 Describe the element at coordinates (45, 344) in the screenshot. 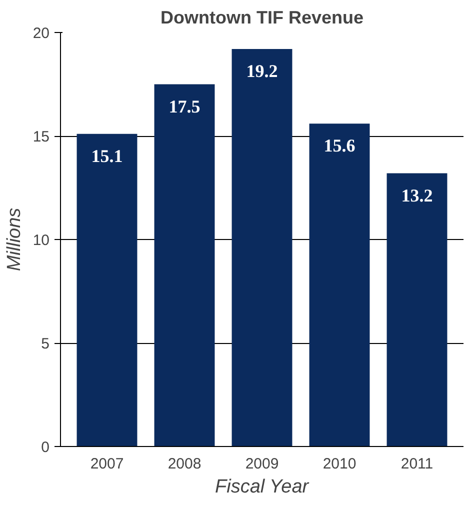

I see `y-tick-label: 5` at that location.